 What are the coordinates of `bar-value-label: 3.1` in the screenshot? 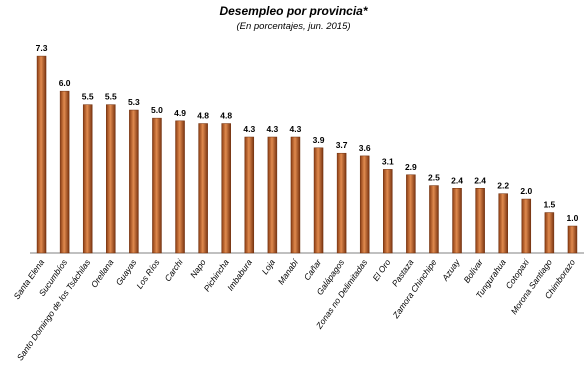 It's located at (388, 161).